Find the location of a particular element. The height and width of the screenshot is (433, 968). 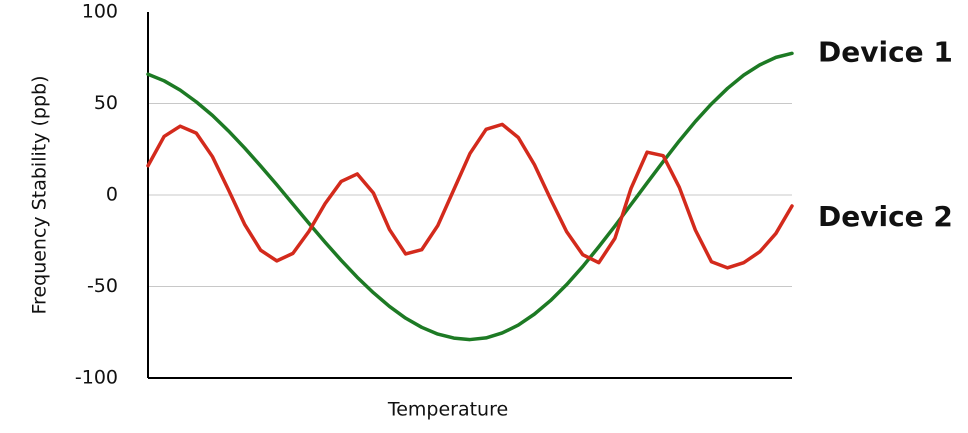

y-tick-label: -50 is located at coordinates (102, 286).